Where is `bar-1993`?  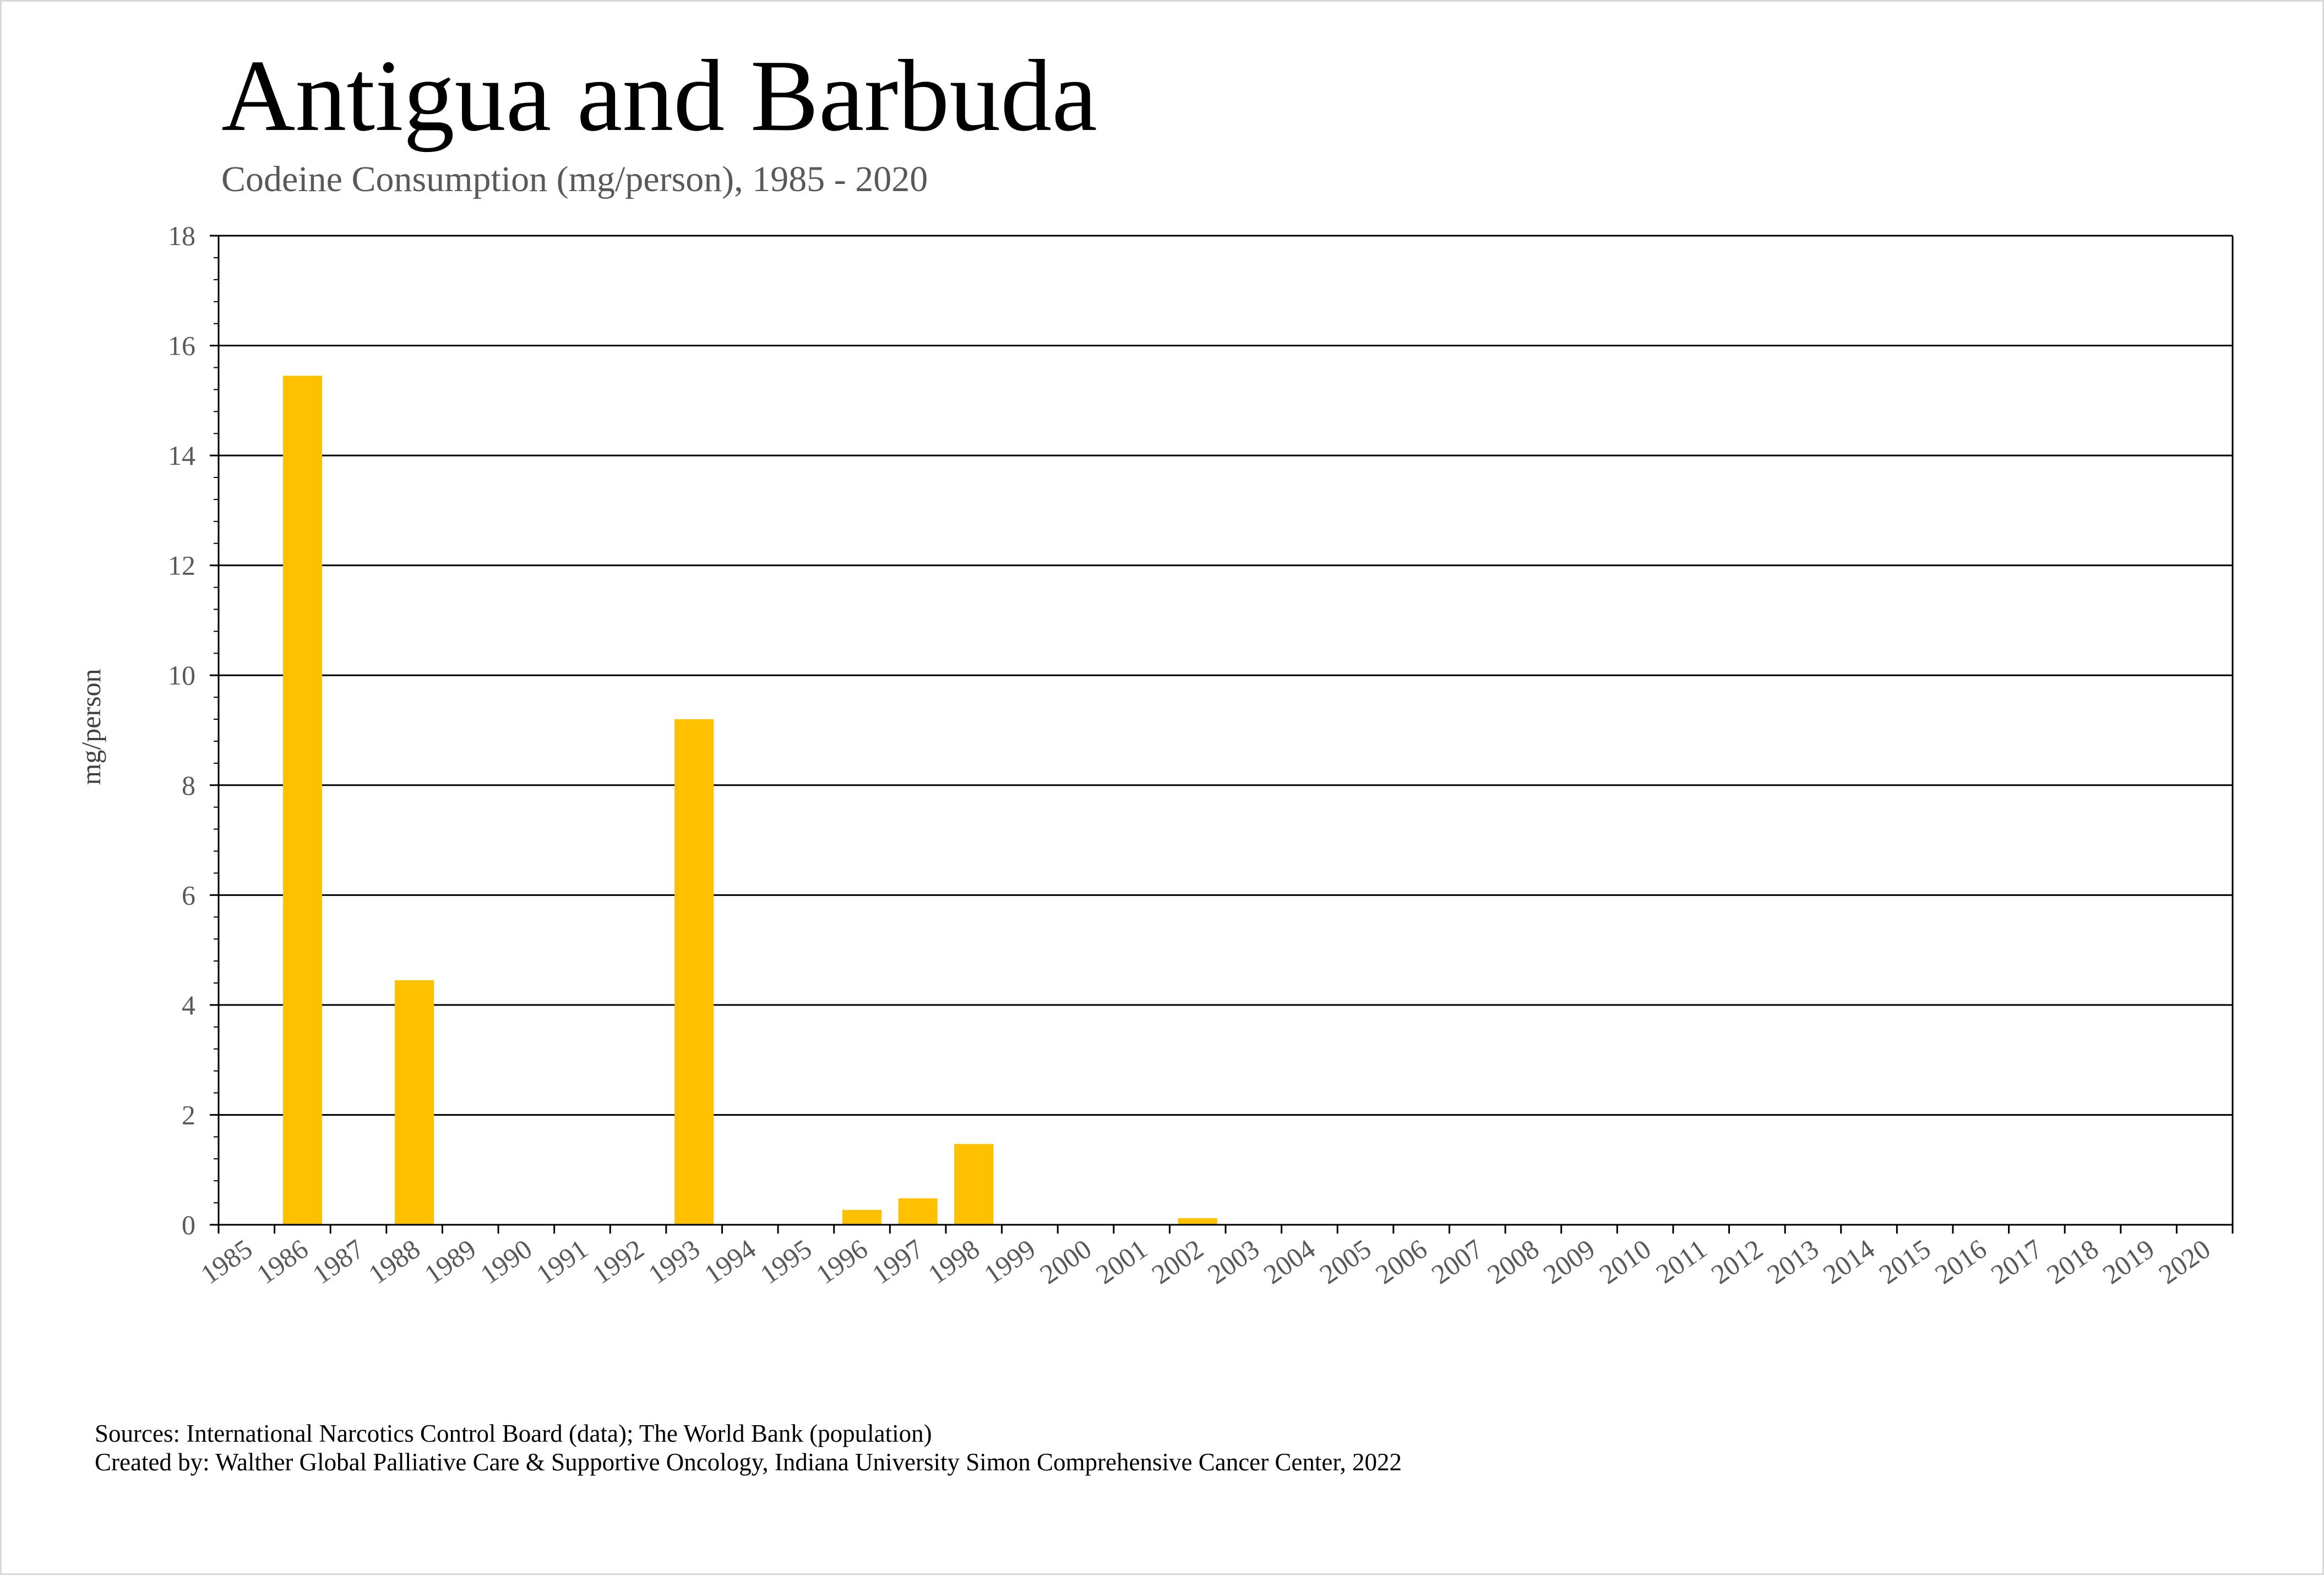
bar-1993 is located at coordinates (694, 972).